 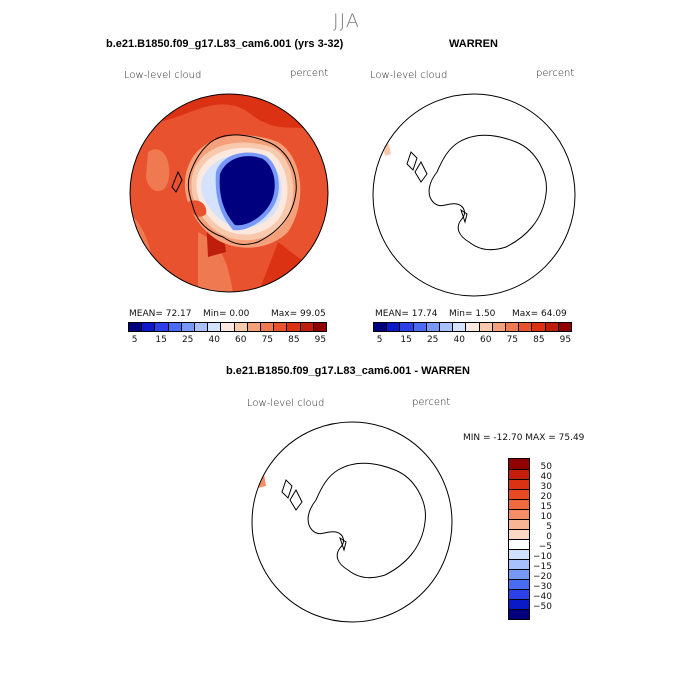 What do you see at coordinates (409, 75) in the screenshot?
I see `panel2-variable-label: Low-level cloud` at bounding box center [409, 75].